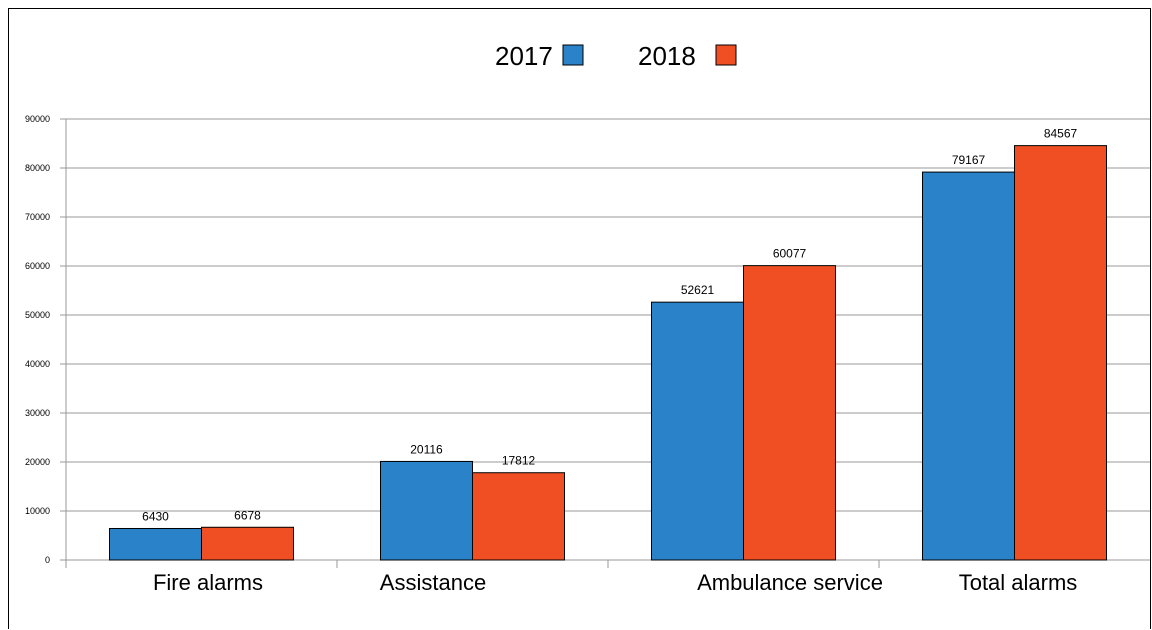 This screenshot has width=1152, height=630. What do you see at coordinates (426, 449) in the screenshot?
I see `data-label: 20116` at bounding box center [426, 449].